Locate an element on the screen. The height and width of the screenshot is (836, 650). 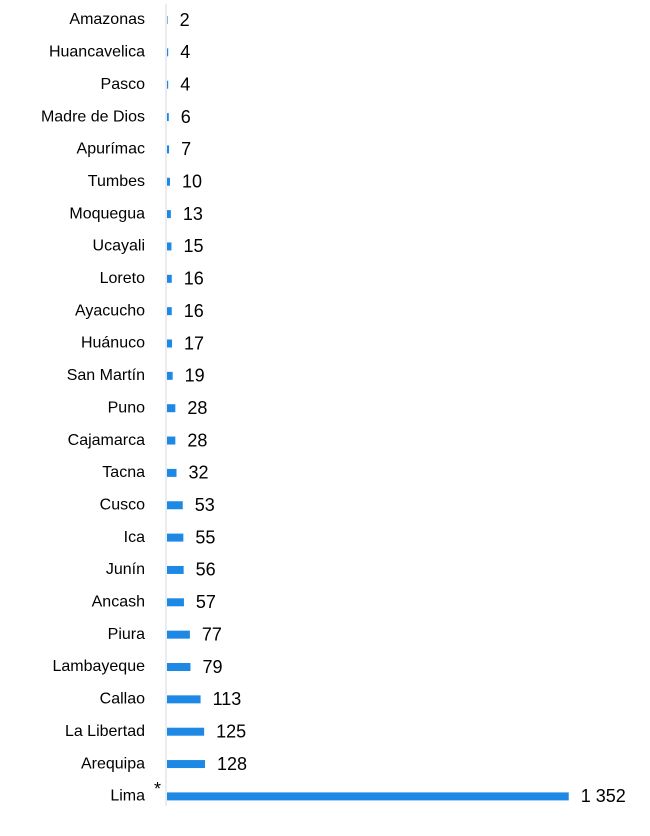
category-label: Huánuco is located at coordinates (113, 343).